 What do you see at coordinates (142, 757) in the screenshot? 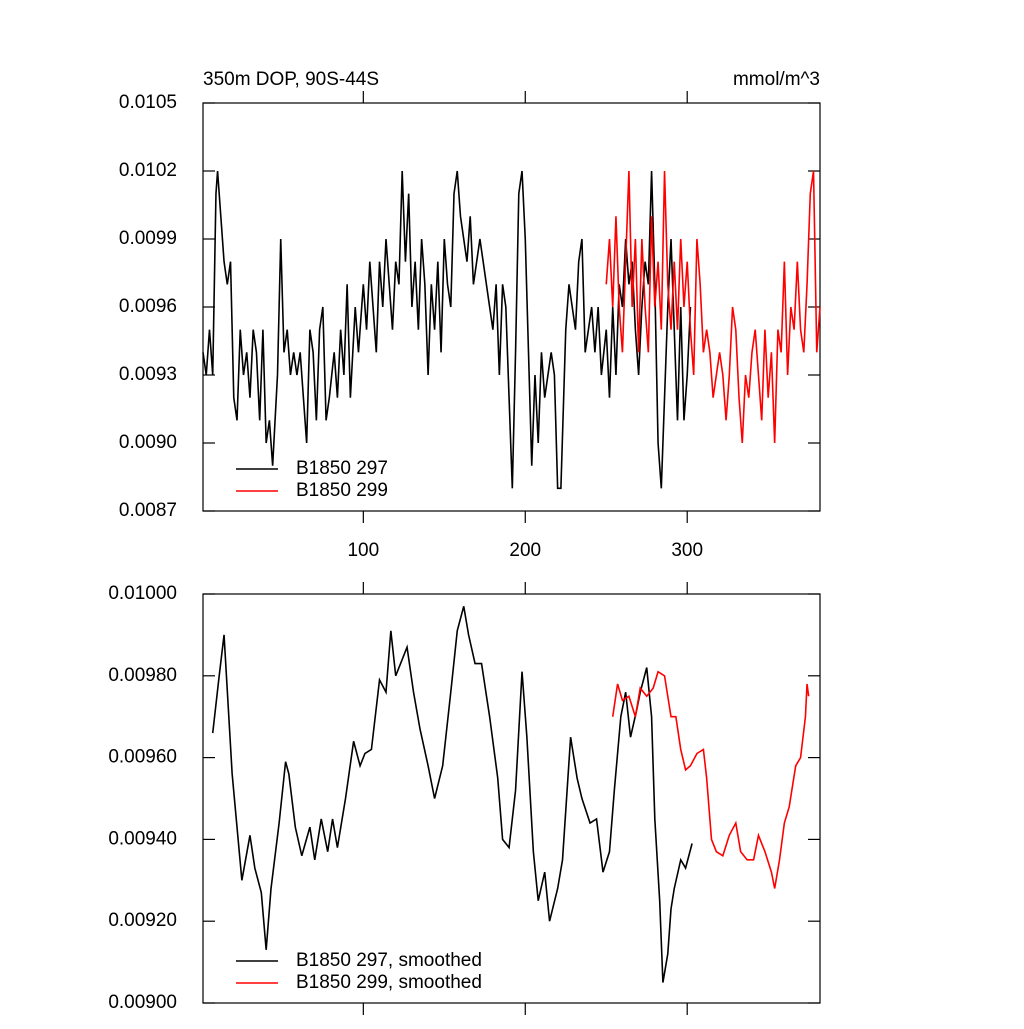
I see `y-tick-label: 0.00960` at bounding box center [142, 757].